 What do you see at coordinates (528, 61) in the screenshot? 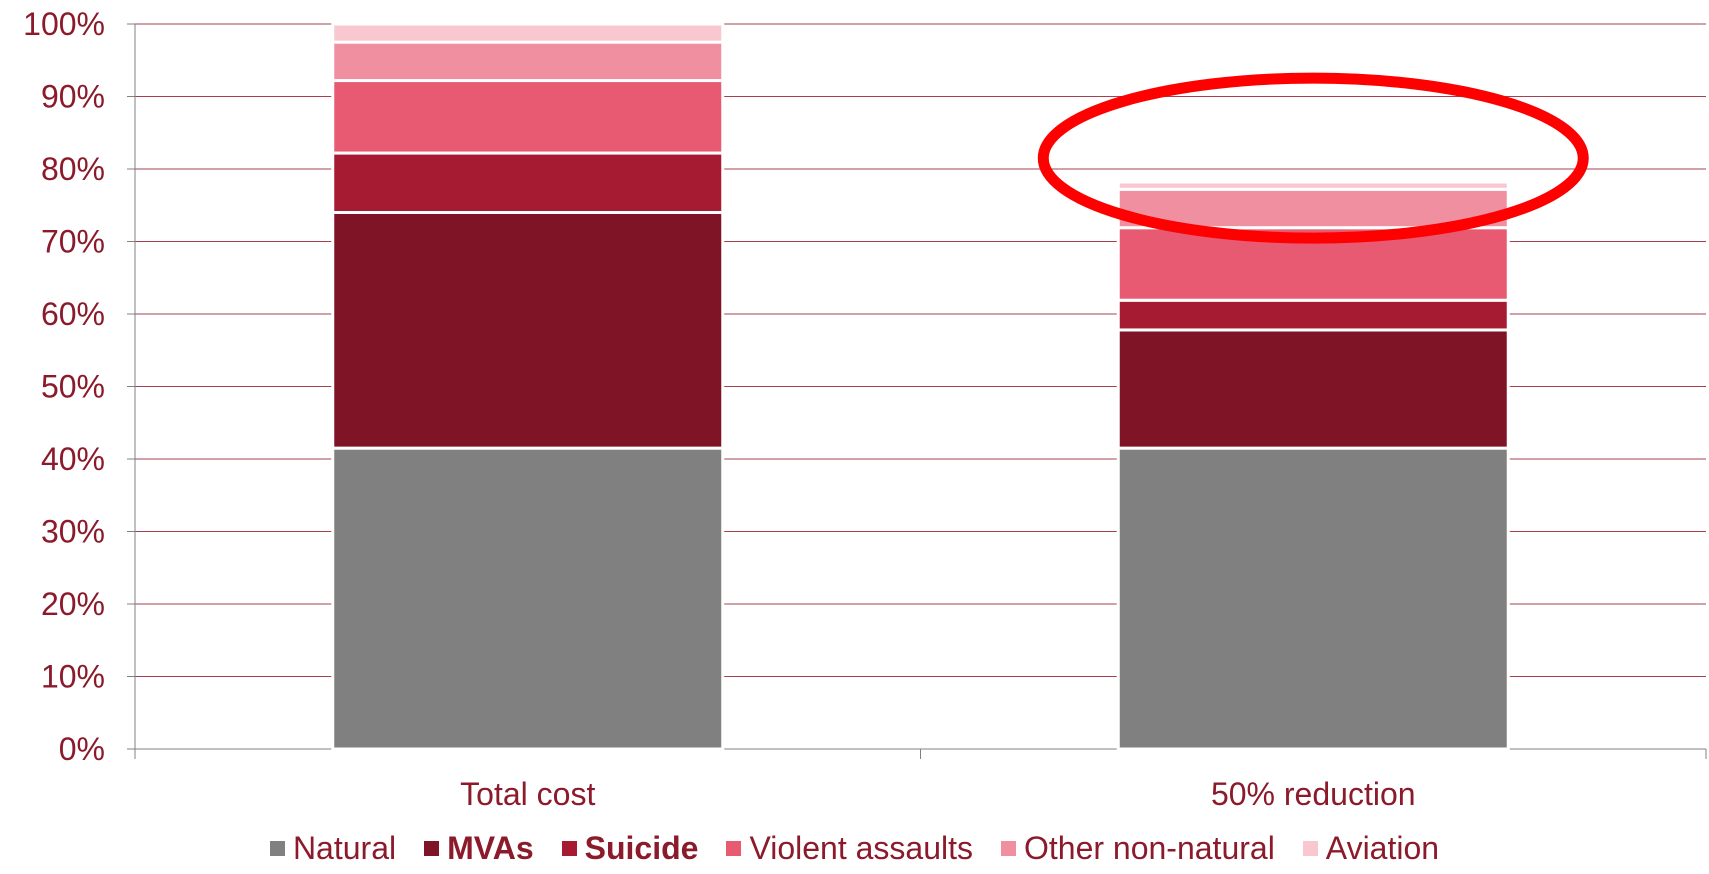
I see `bar-segment-other-non-natural` at bounding box center [528, 61].